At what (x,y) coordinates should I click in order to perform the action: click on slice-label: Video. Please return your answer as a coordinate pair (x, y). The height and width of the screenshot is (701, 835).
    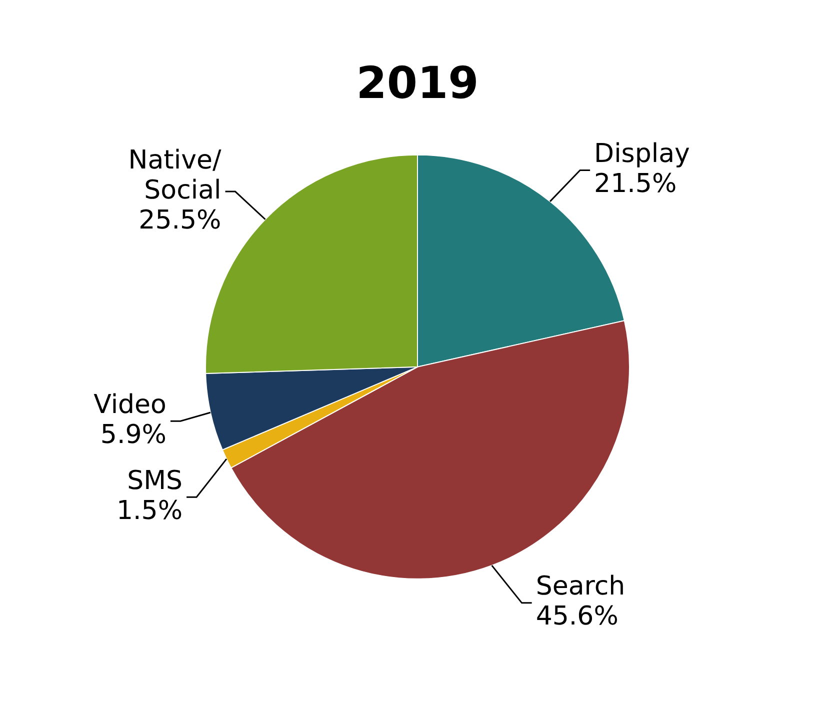
    Looking at the image, I should click on (130, 405).